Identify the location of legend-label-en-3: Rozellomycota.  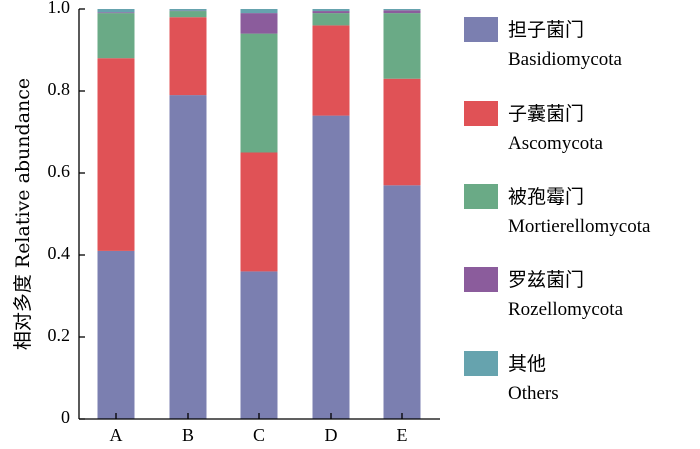
(566, 309).